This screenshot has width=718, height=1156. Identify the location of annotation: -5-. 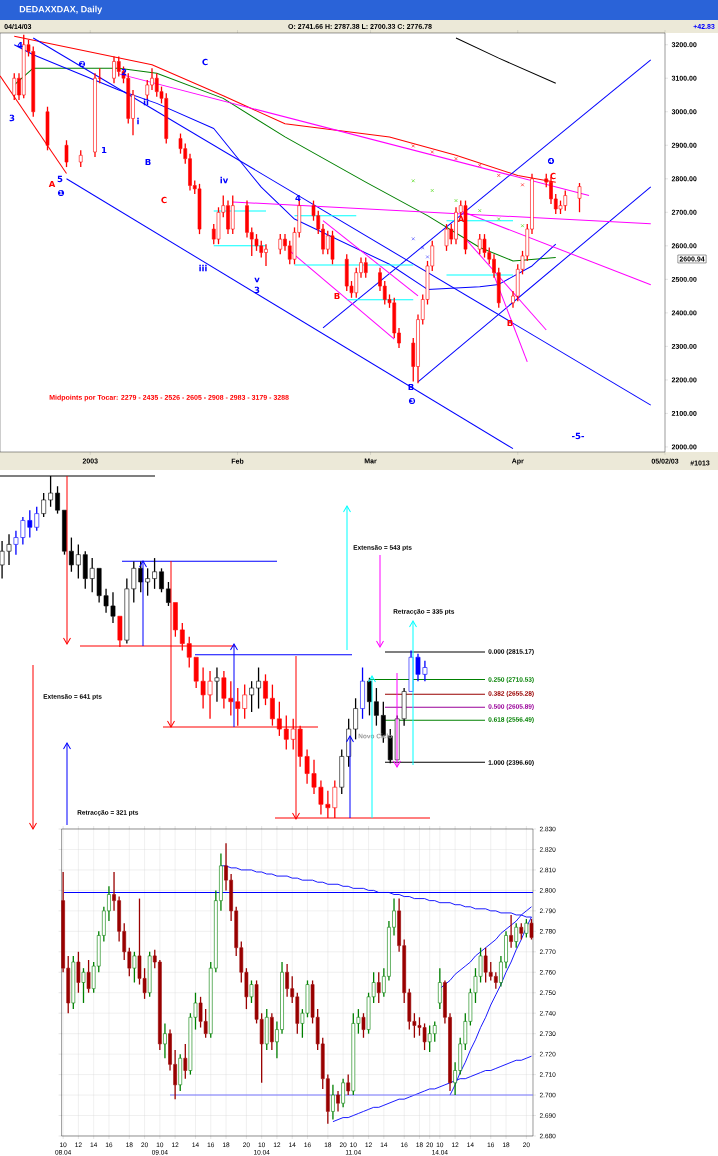
(578, 436).